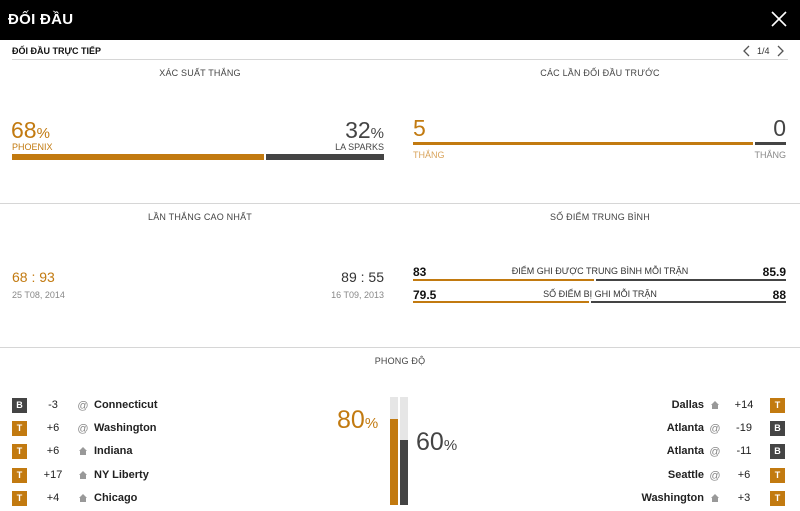  What do you see at coordinates (744, 405) in the screenshot?
I see `score-diff: +14` at bounding box center [744, 405].